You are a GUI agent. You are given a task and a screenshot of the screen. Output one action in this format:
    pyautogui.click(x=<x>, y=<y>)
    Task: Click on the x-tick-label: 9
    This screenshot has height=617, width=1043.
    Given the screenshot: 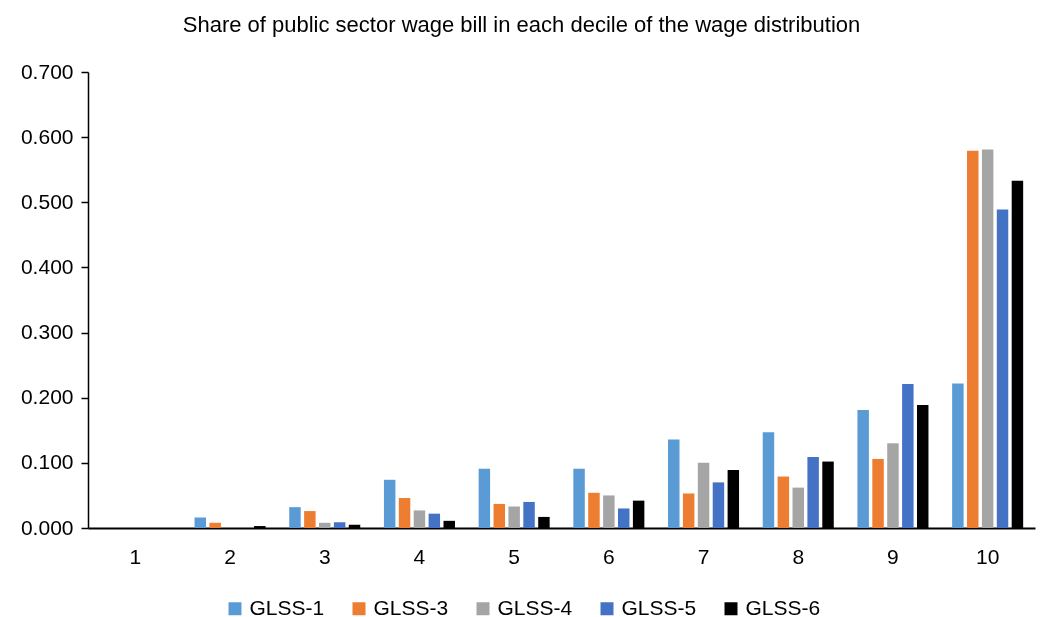 What is the action you would take?
    pyautogui.click(x=893, y=556)
    